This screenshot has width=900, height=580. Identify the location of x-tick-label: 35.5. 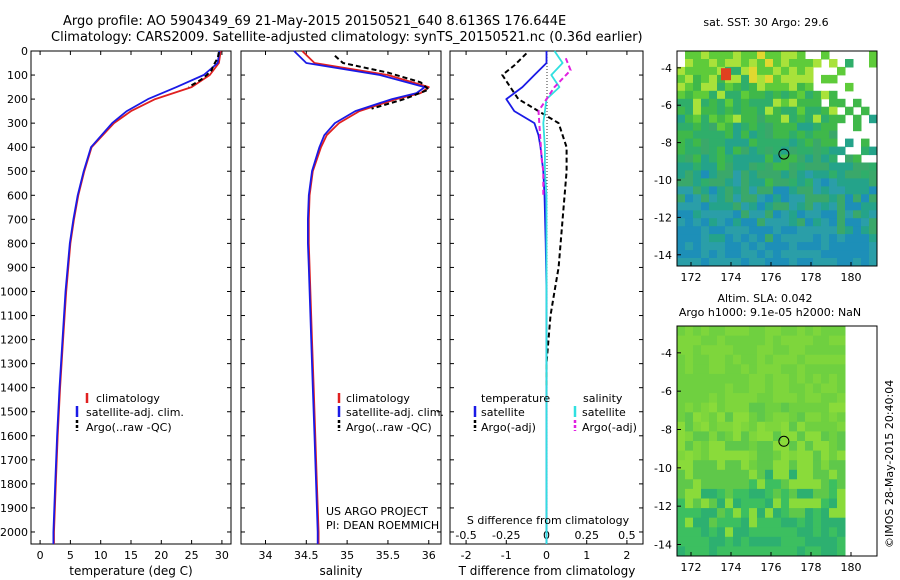
(388, 555).